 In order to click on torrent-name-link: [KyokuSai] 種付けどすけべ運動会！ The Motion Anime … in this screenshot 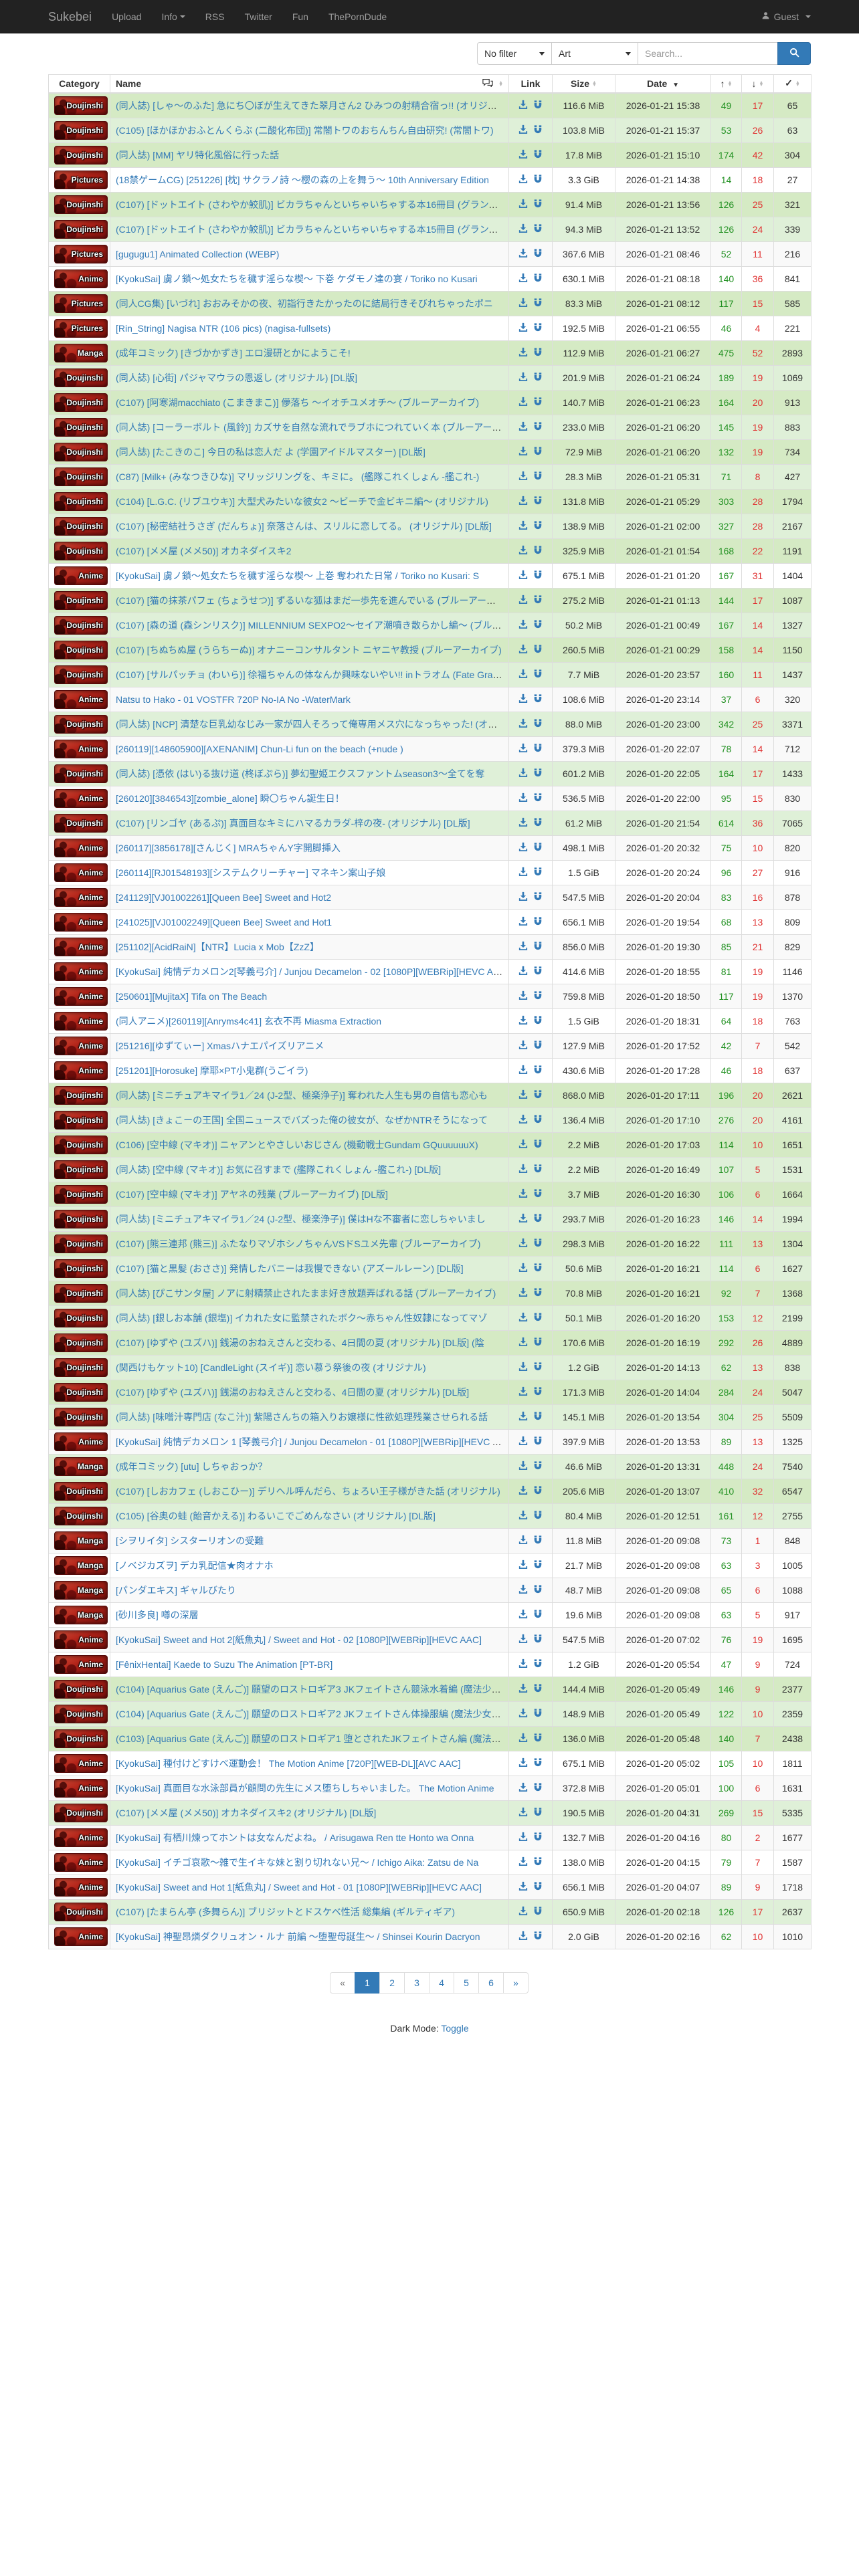, I will do `click(288, 1763)`.